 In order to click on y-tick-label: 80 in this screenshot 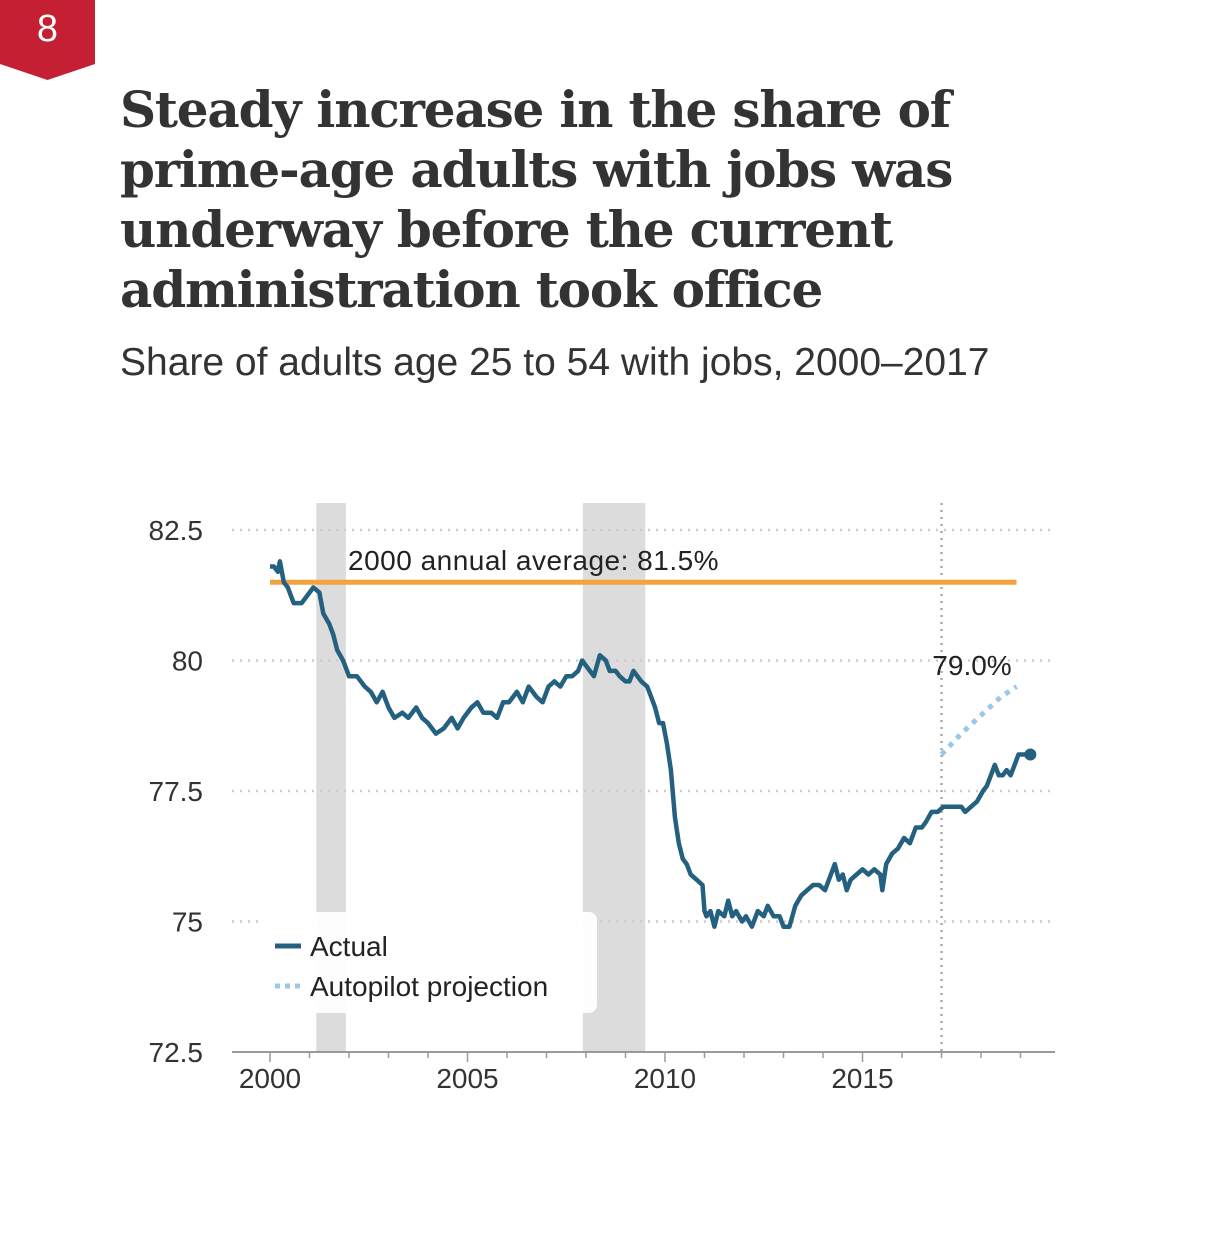, I will do `click(187, 661)`.